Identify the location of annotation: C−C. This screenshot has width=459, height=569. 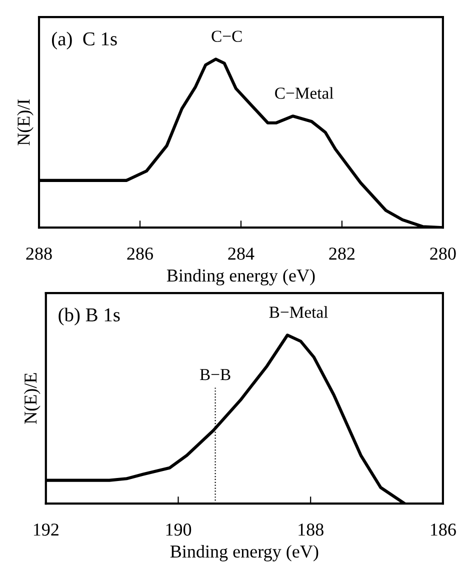
(227, 36).